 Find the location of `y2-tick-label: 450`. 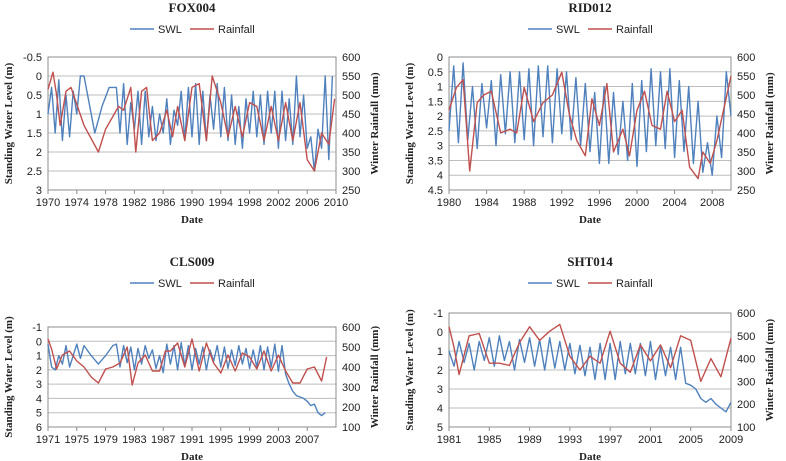

y2-tick-label: 450 is located at coordinates (746, 115).